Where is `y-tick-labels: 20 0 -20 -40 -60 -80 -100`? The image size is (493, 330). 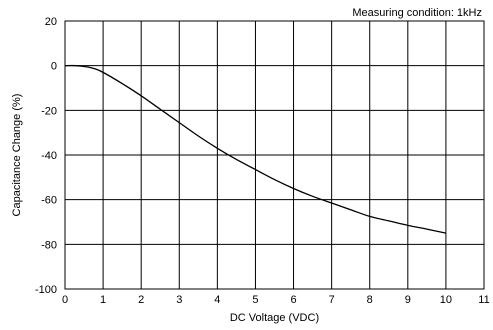
y-tick-labels: 20 0 -20 -40 -60 -80 -100 is located at coordinates (46, 156).